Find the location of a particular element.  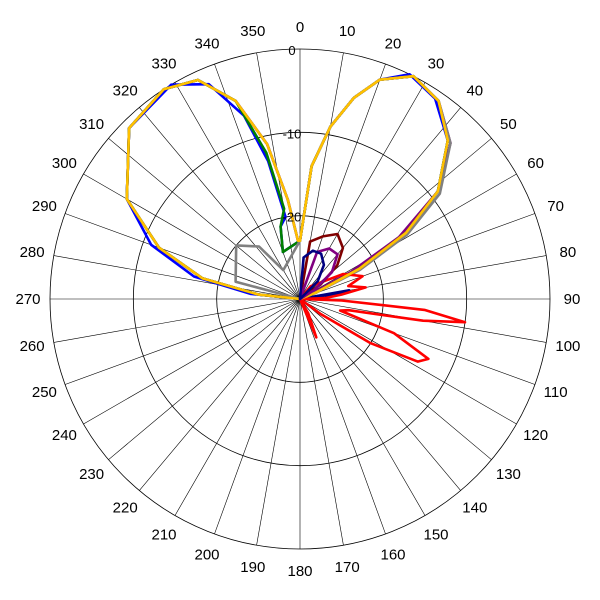

angle-tick-label-180: 180 is located at coordinates (299, 571).